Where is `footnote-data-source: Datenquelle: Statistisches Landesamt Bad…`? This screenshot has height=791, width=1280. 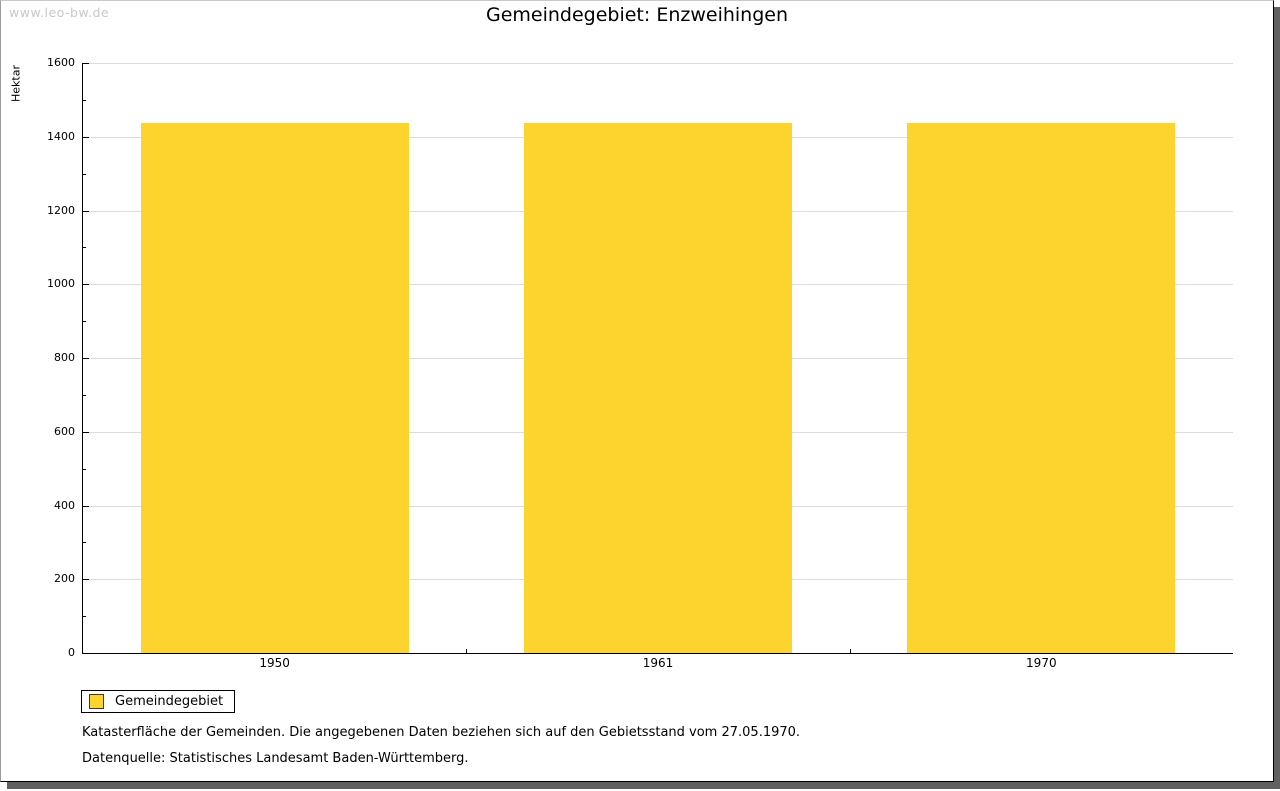 footnote-data-source: Datenquelle: Statistisches Landesamt Bad… is located at coordinates (275, 758).